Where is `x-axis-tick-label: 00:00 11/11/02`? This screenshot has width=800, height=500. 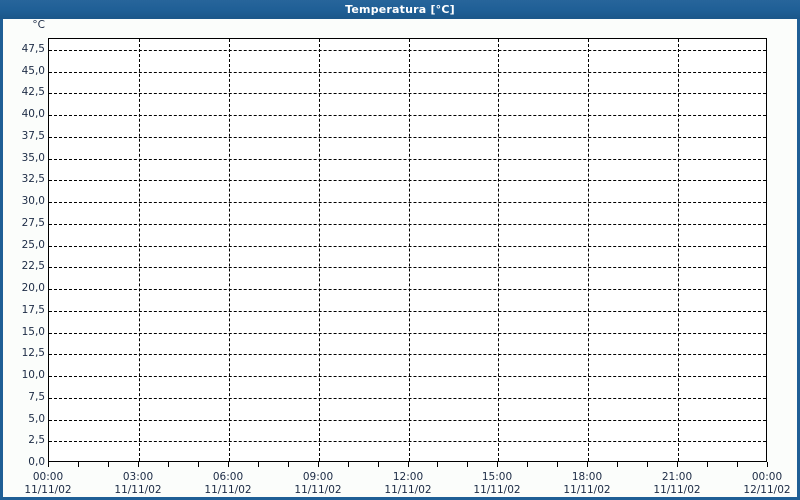
x-axis-tick-label: 00:00 11/11/02 is located at coordinates (48, 484).